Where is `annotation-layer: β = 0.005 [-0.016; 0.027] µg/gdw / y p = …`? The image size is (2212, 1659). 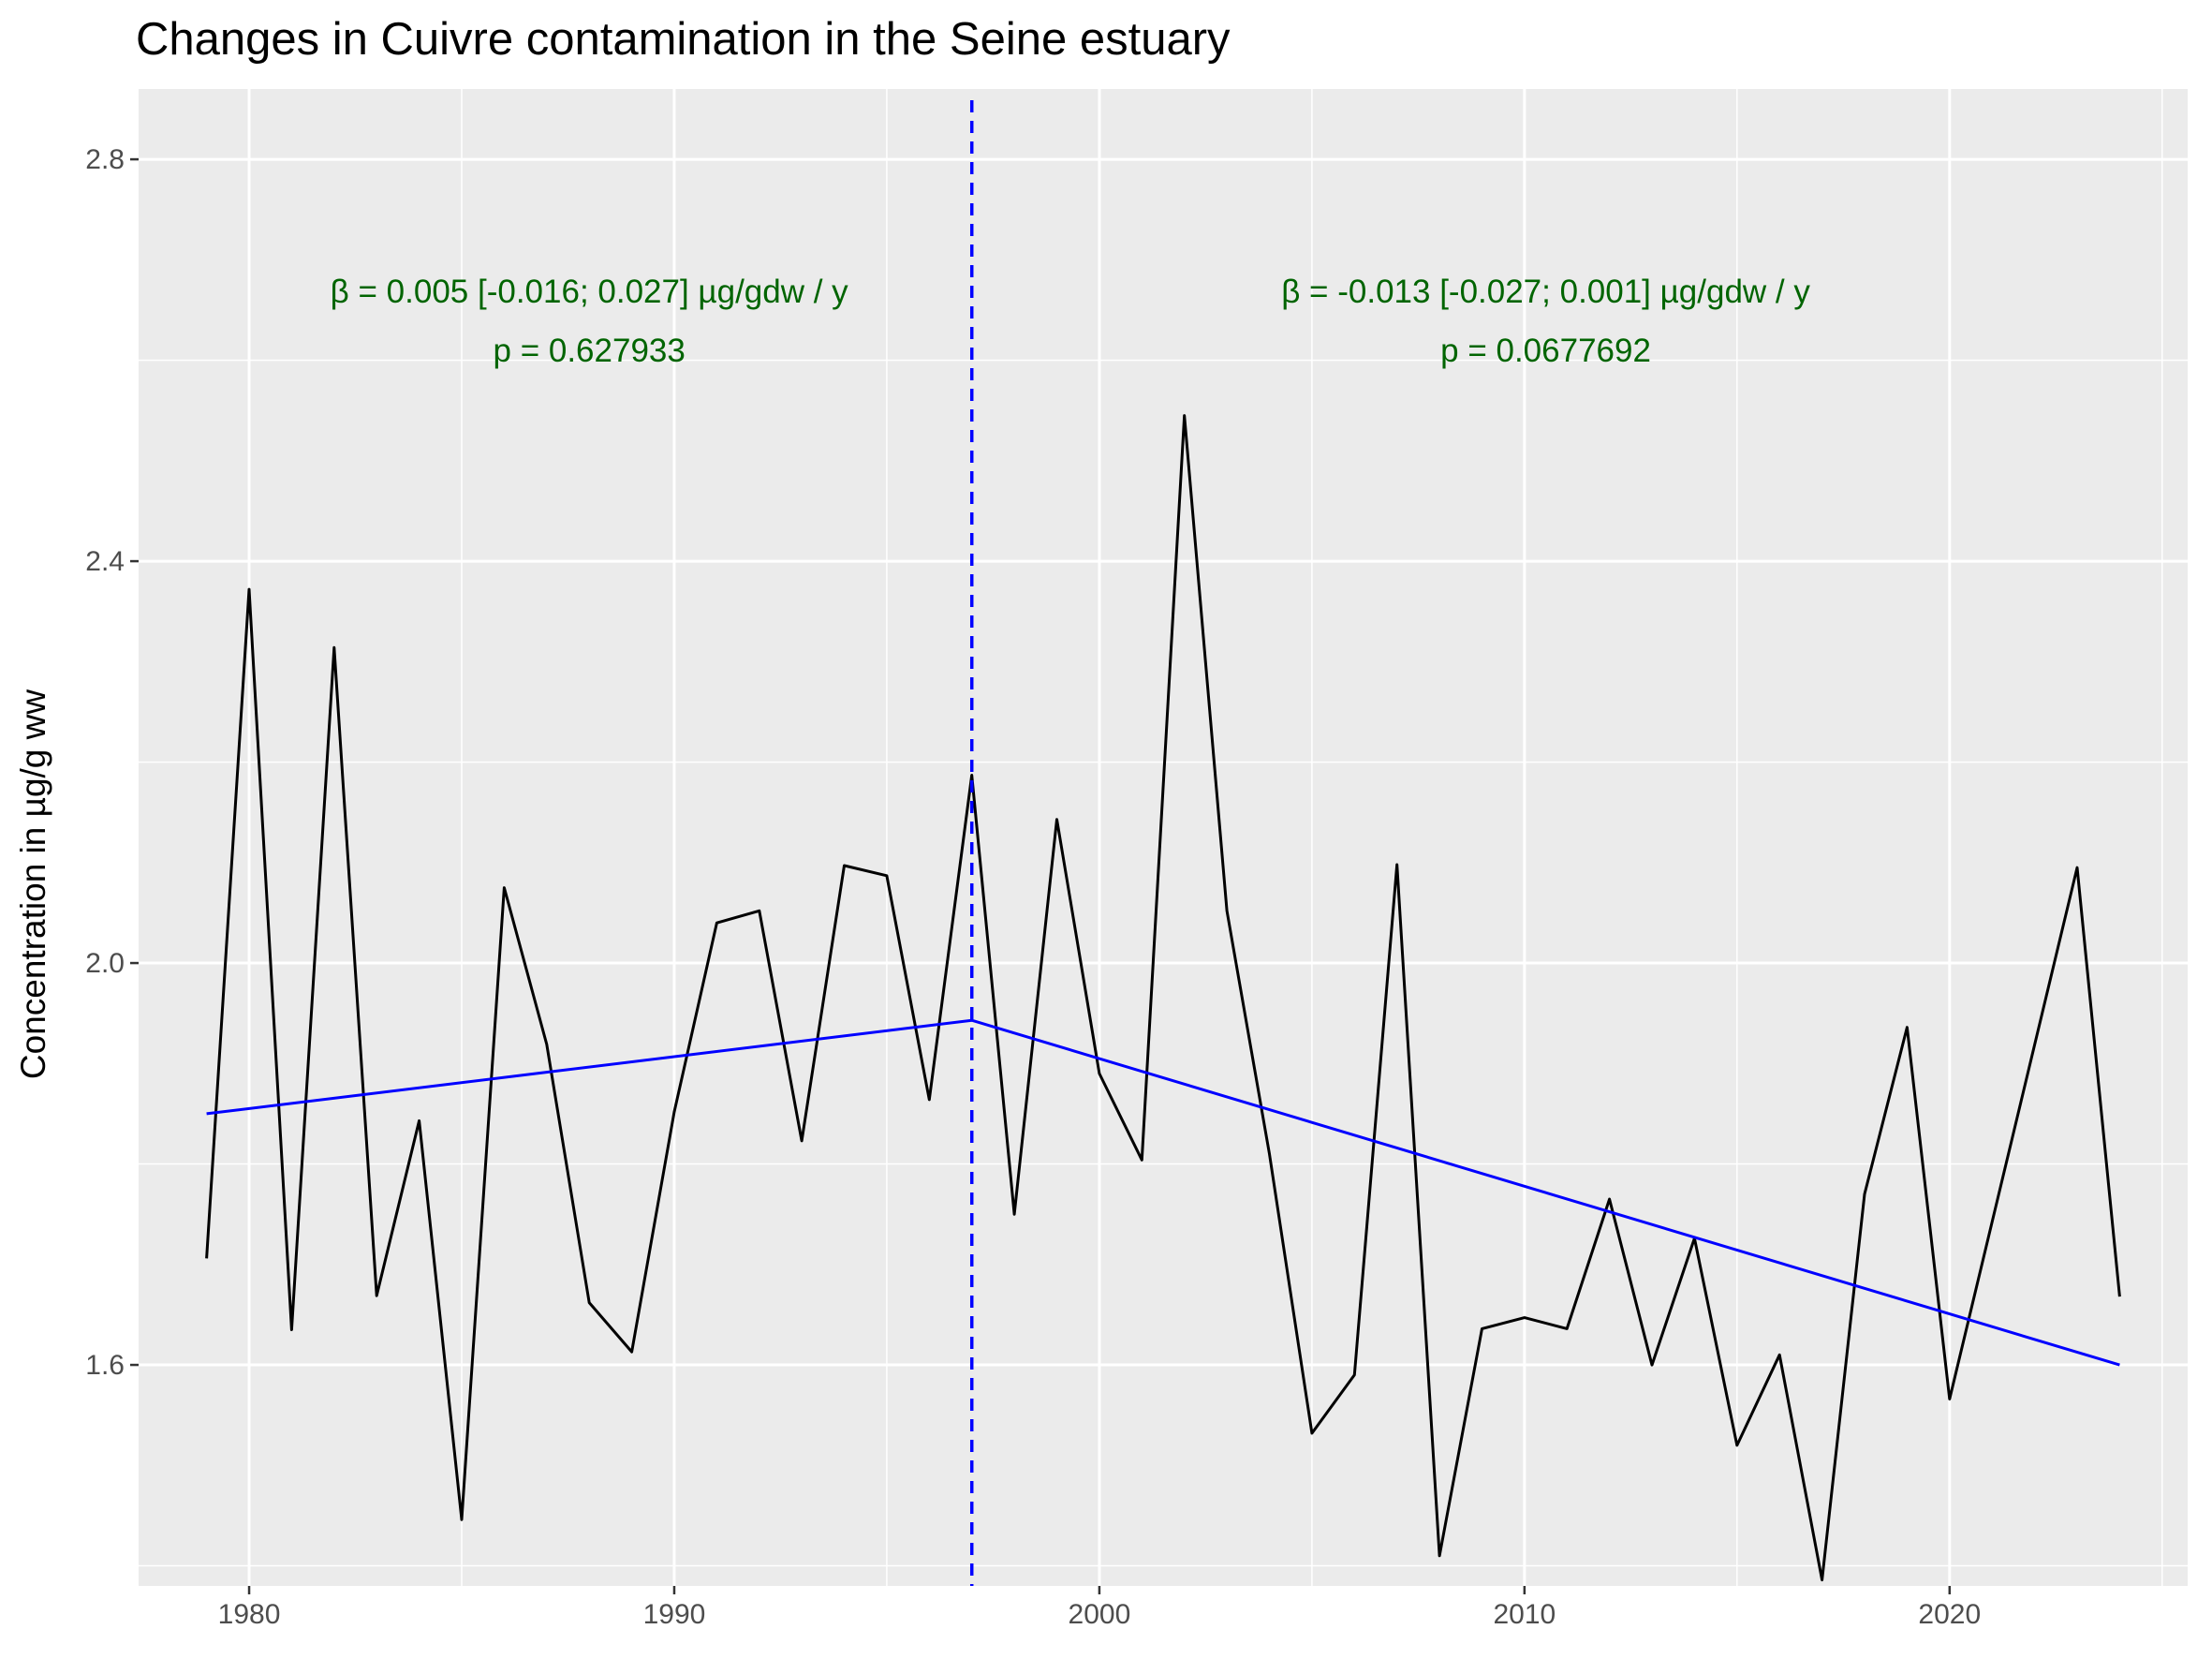 annotation-layer: β = 0.005 [-0.016; 0.027] µg/gdw / y p = … is located at coordinates (1071, 321).